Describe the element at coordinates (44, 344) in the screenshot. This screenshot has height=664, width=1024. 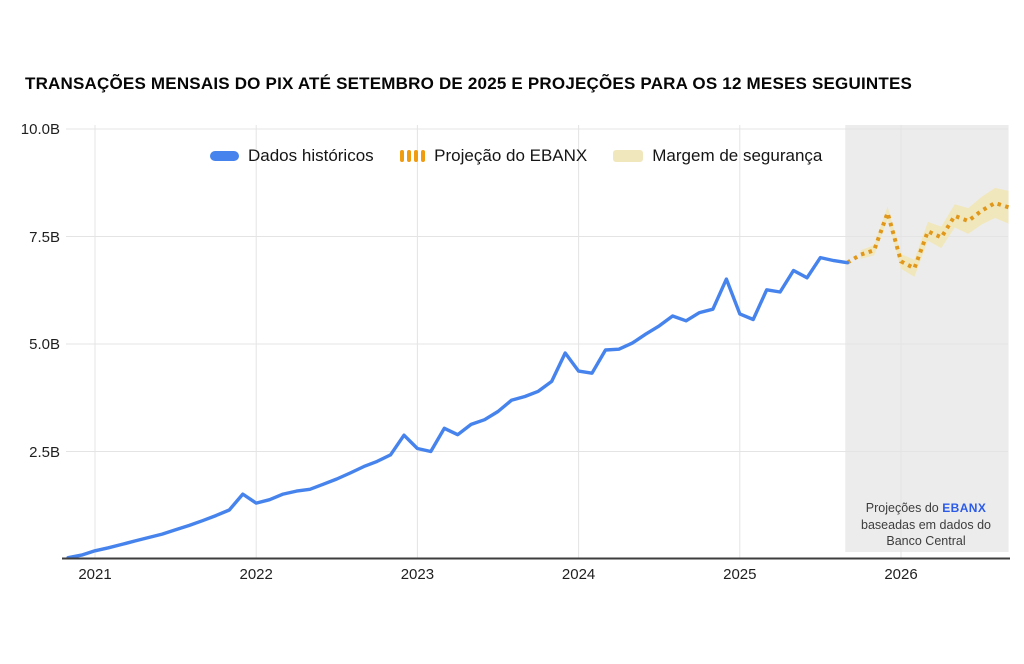
I see `y-axis-label: 5.0B` at that location.